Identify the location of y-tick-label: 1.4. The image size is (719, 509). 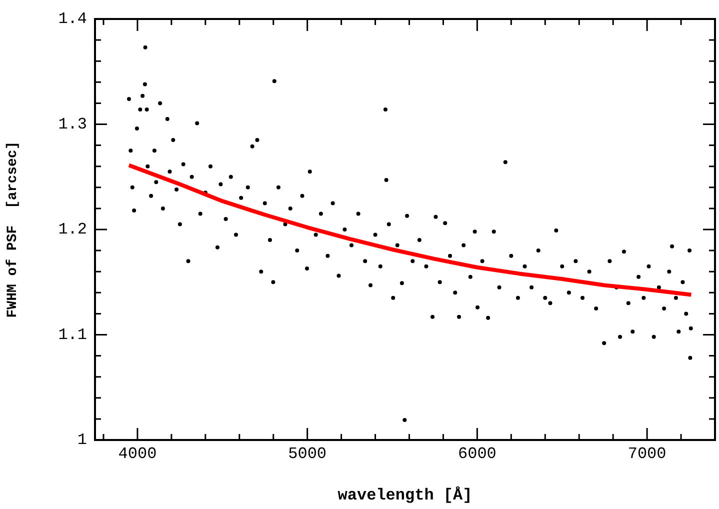
(72, 19).